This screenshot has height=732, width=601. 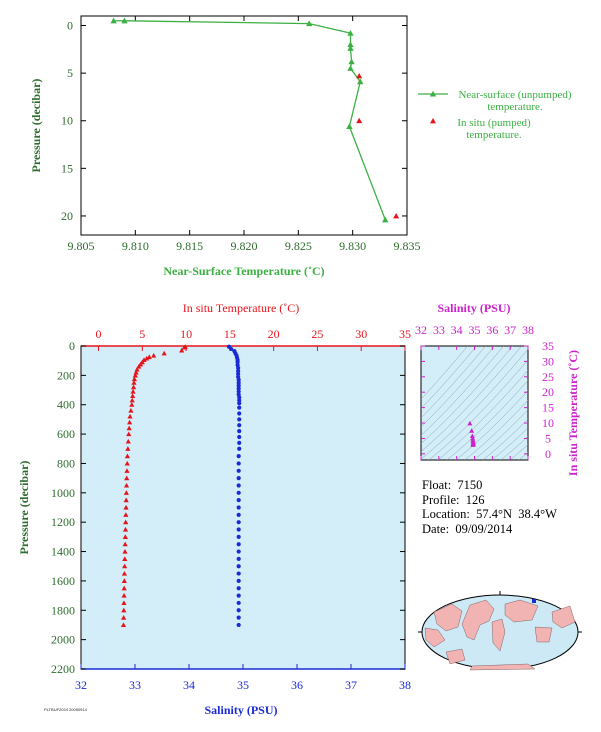 I want to click on salinity-tick-label: 35, so click(x=243, y=685).